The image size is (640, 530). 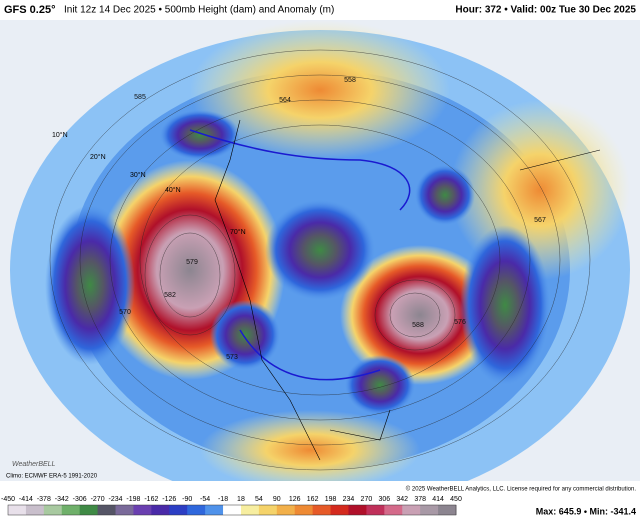 I want to click on latitude-label: 30°N, so click(x=138, y=175).